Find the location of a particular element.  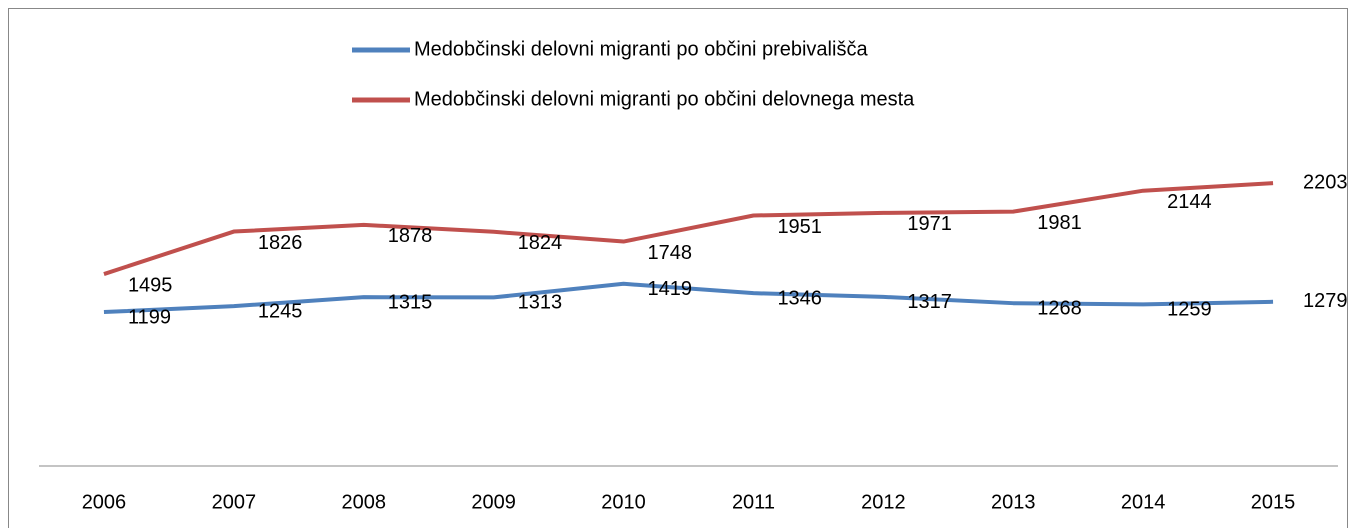

data-label: 1259 is located at coordinates (1189, 310).